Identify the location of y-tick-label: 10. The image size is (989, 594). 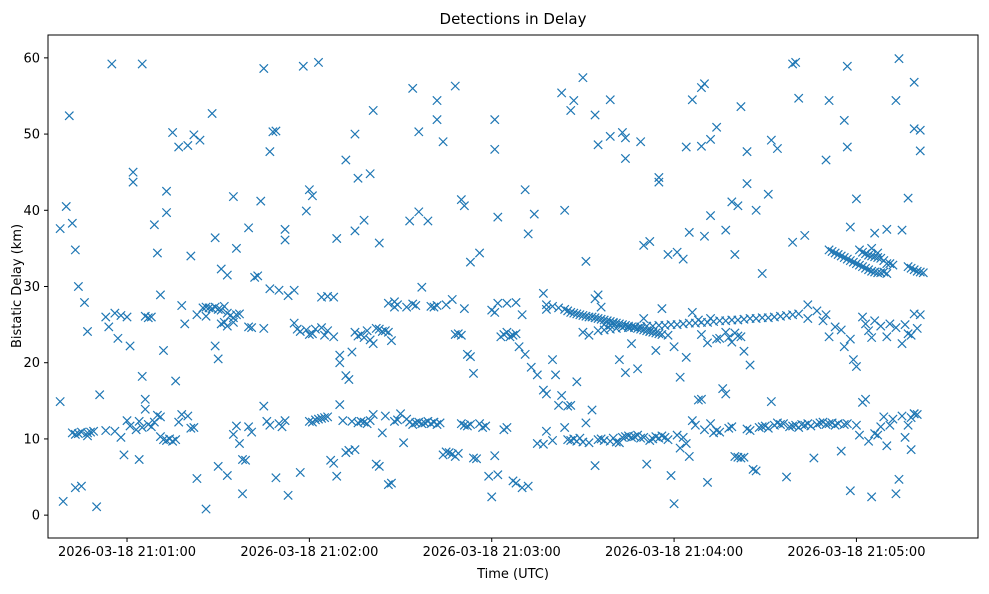
(31, 439).